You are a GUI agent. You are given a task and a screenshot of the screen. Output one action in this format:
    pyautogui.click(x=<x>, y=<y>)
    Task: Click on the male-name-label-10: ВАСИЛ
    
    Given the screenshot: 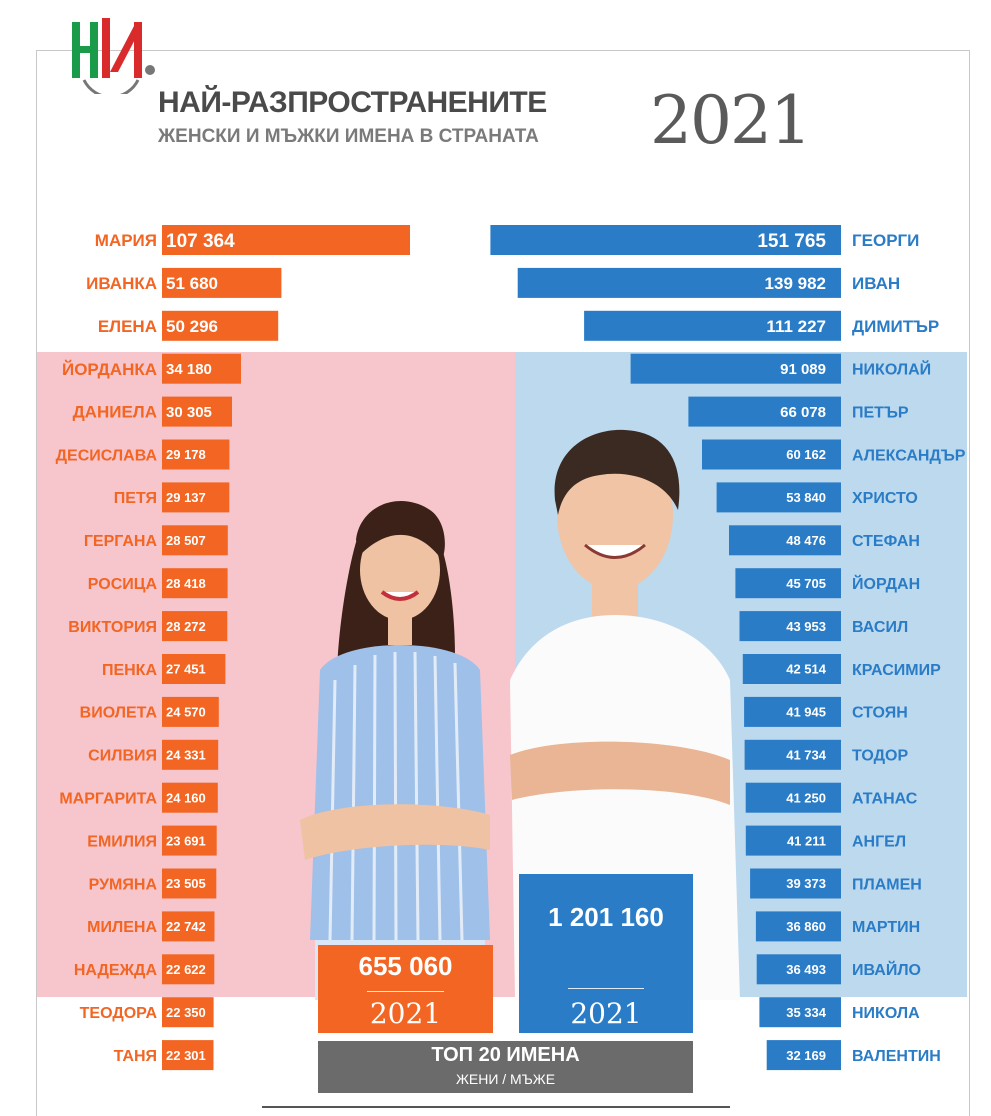 What is the action you would take?
    pyautogui.click(x=880, y=627)
    